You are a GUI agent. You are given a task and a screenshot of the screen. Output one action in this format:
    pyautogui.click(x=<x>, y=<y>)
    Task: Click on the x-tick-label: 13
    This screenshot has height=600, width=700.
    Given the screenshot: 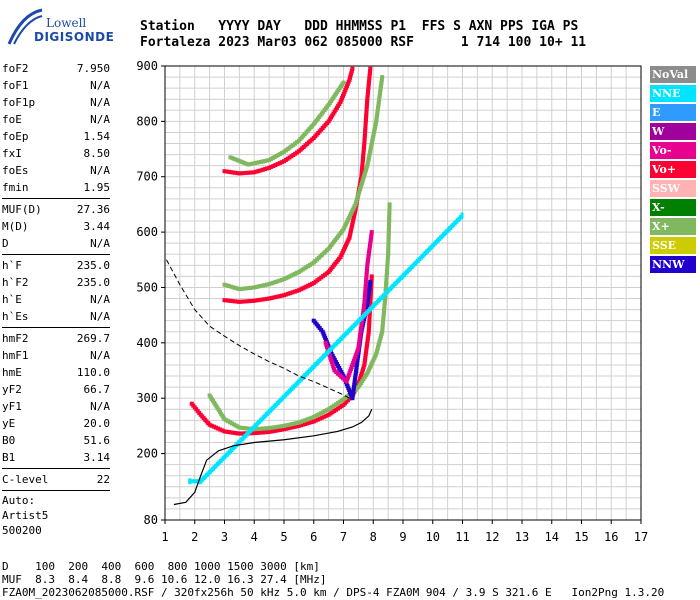 What is the action you would take?
    pyautogui.click(x=522, y=537)
    